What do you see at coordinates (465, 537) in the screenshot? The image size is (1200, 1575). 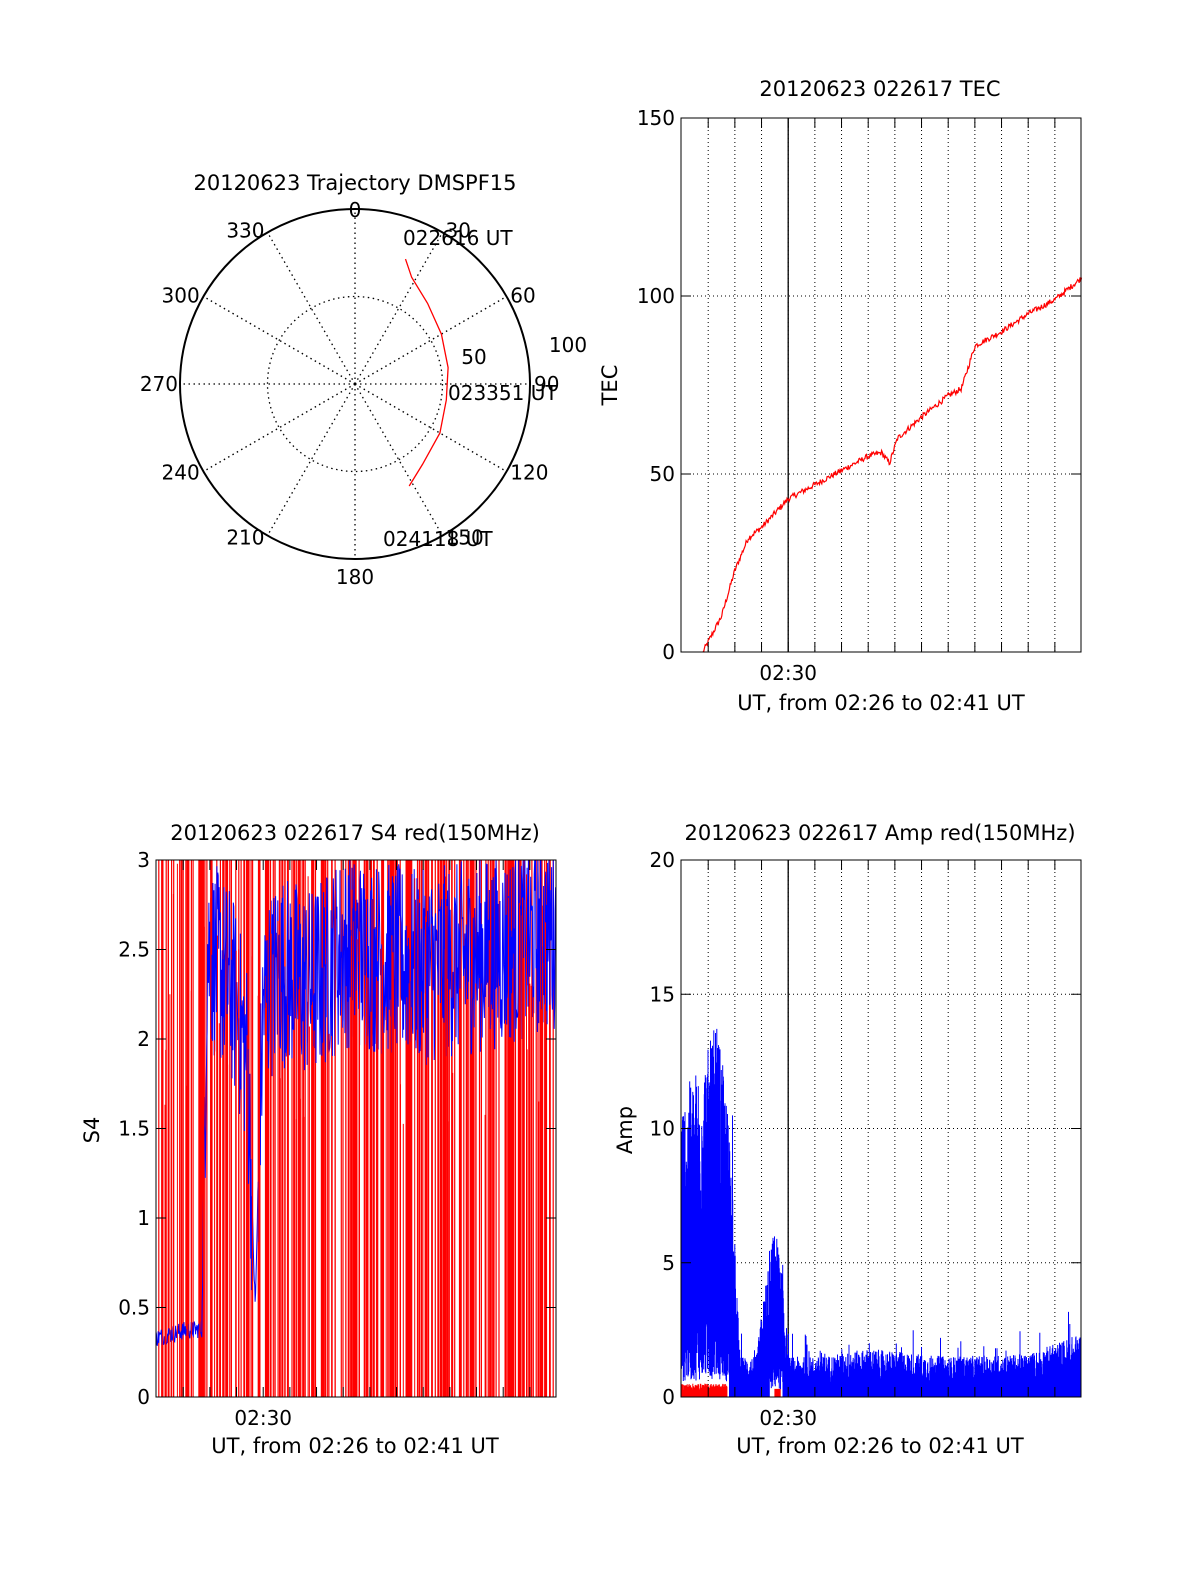 I see `polar-angle-label-150: 150` at bounding box center [465, 537].